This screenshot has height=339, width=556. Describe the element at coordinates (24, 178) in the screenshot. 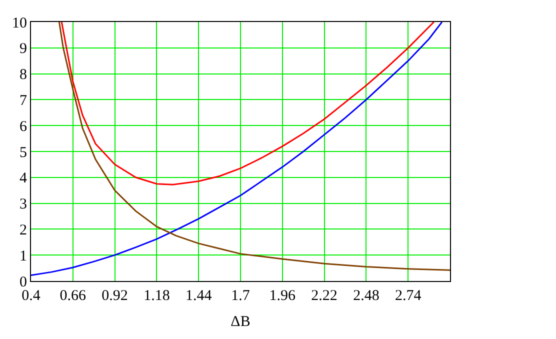

I see `y-tick-label: 4` at that location.